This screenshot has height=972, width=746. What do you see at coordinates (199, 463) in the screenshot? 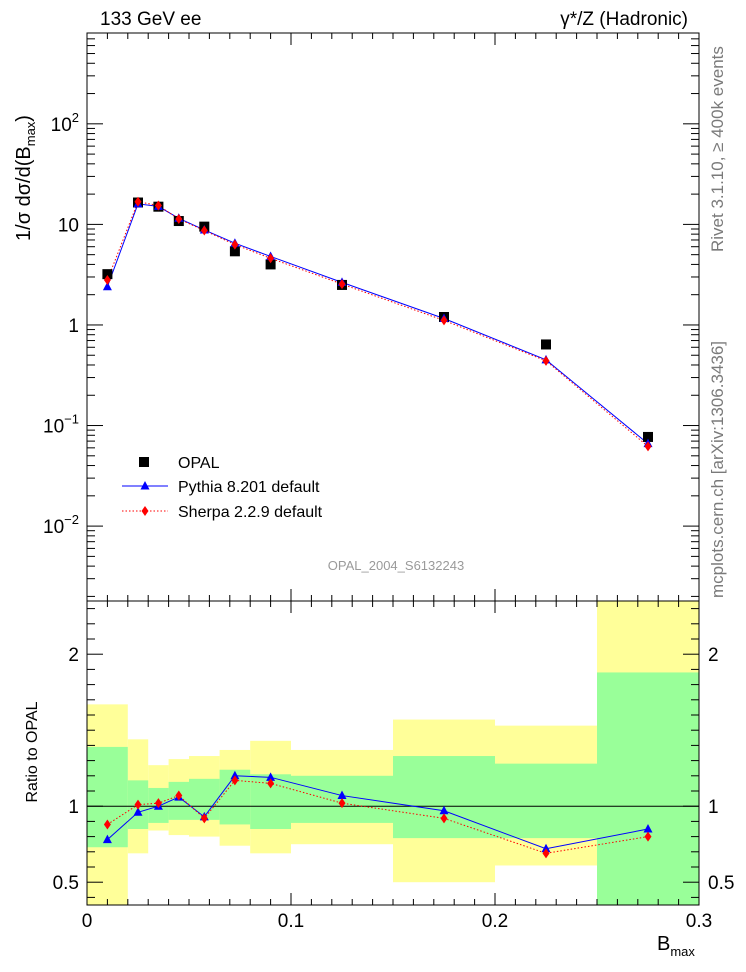
I see `legend-label-opal: OPAL` at bounding box center [199, 463].